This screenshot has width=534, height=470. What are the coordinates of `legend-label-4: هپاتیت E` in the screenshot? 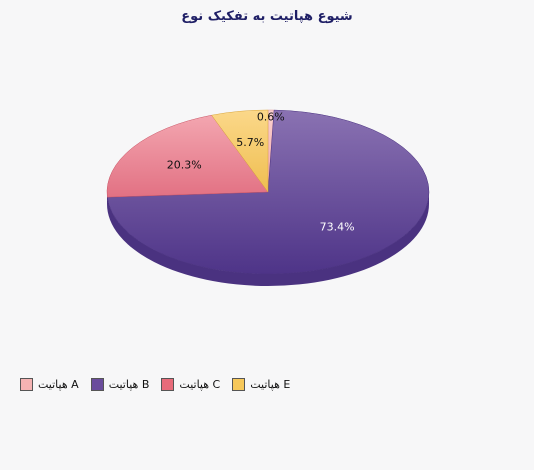 It's located at (270, 384).